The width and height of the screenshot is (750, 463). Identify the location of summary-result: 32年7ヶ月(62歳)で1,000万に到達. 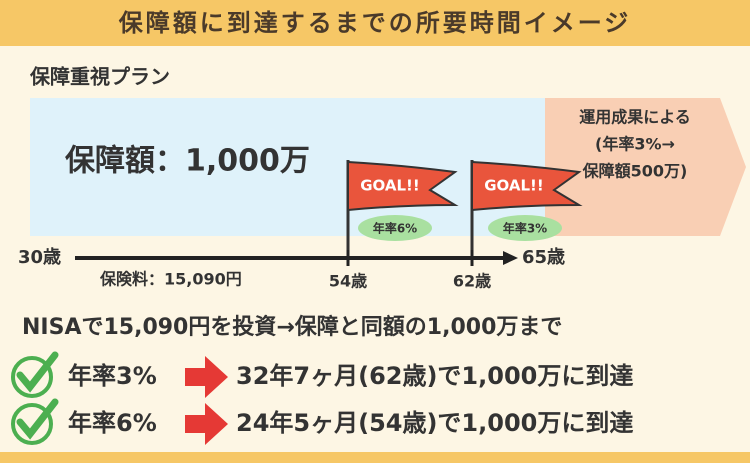
(434, 376).